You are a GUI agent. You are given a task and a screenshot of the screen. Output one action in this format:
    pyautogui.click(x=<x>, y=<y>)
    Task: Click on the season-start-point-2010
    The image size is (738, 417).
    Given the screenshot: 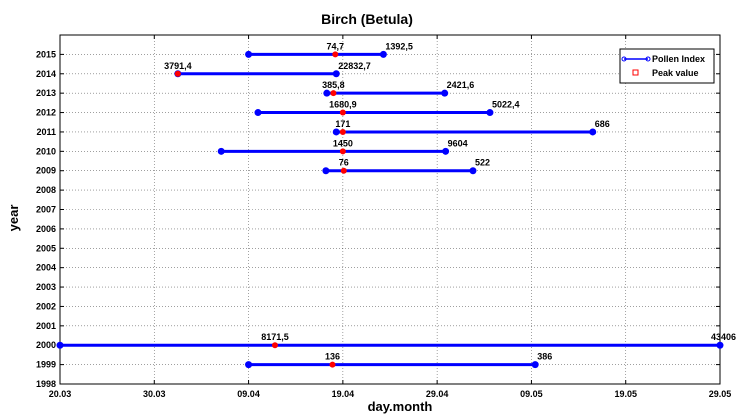 What is the action you would take?
    pyautogui.click(x=221, y=151)
    